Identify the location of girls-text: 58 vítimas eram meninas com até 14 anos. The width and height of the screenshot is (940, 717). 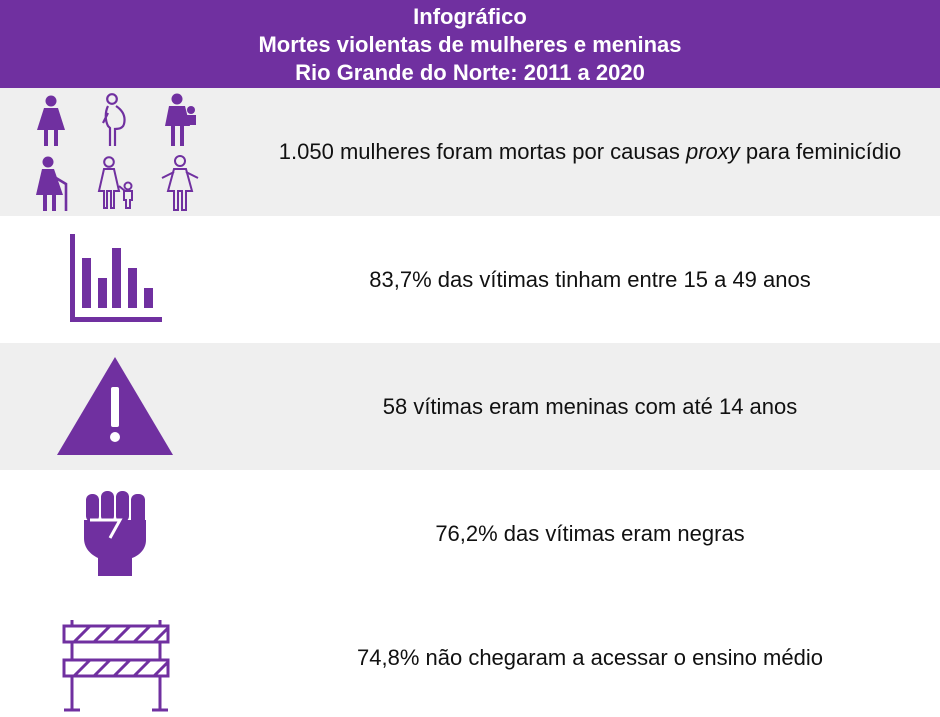
(590, 406).